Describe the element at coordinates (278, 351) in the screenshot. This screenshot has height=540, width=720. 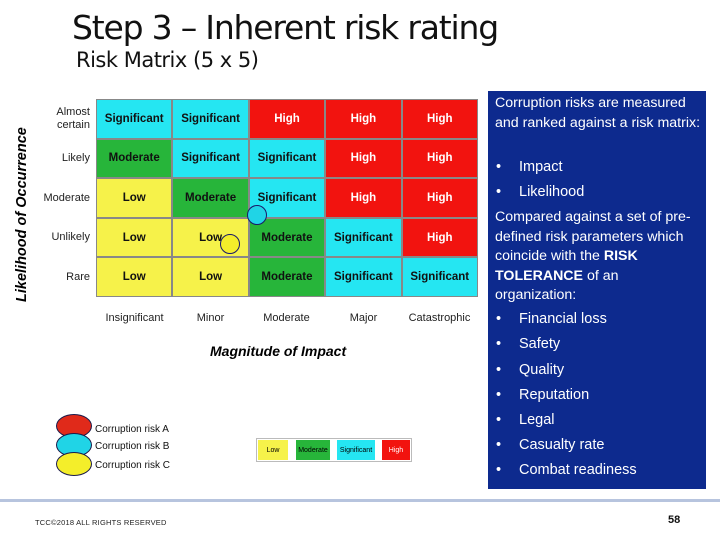
I see `x-axis-label: Magnitude of Impact` at that location.